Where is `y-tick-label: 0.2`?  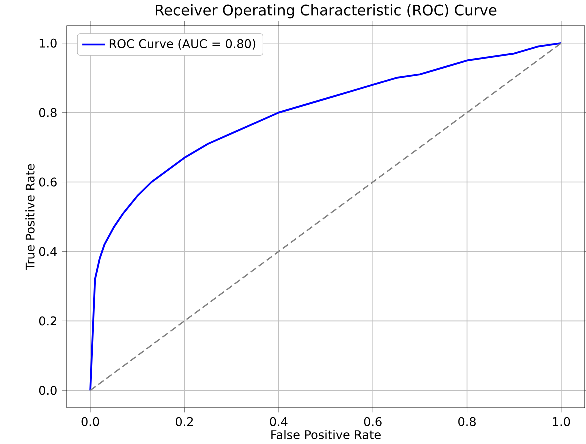 y-tick-label: 0.2 is located at coordinates (47, 321).